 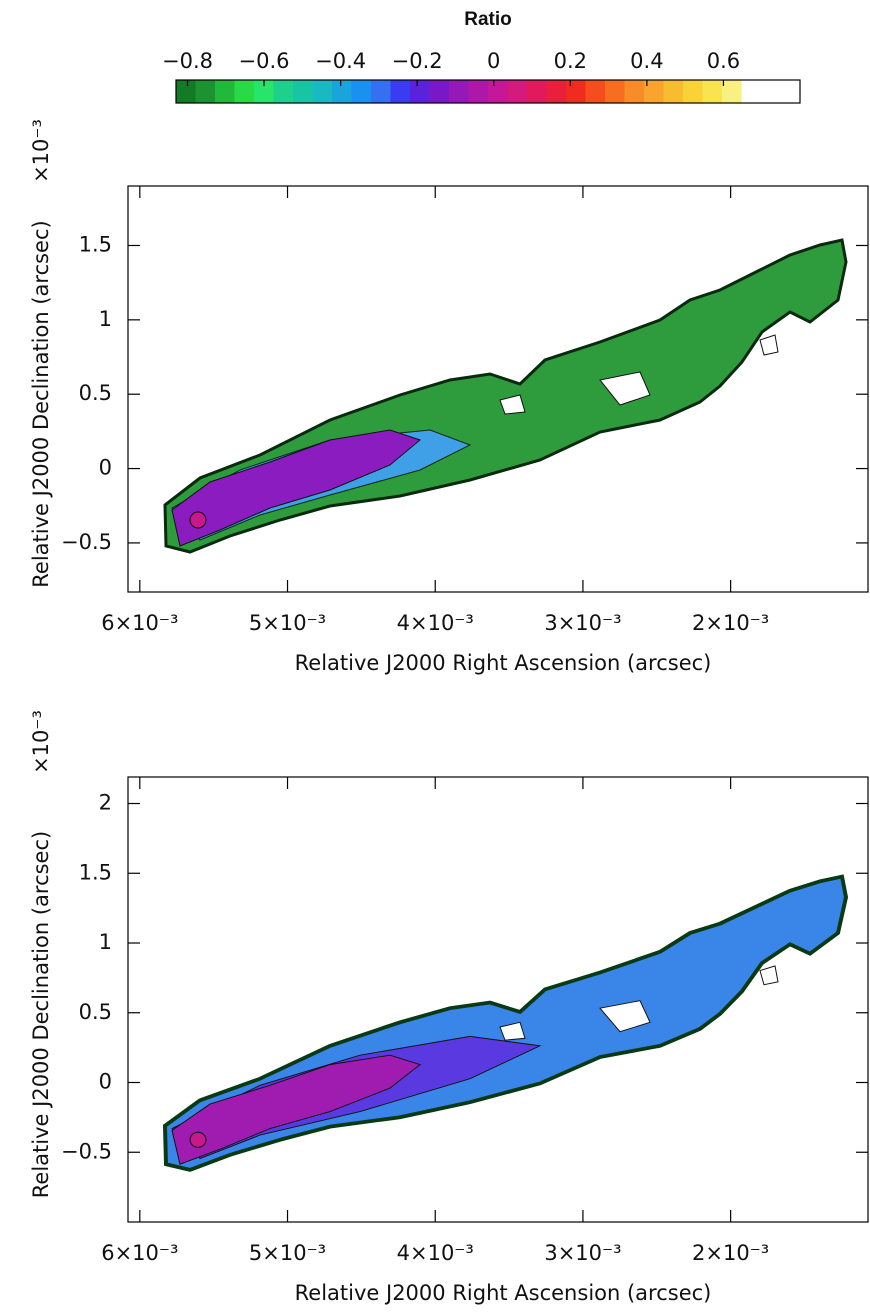 What do you see at coordinates (488, 19) in the screenshot?
I see `colorbar-title: Ratio` at bounding box center [488, 19].